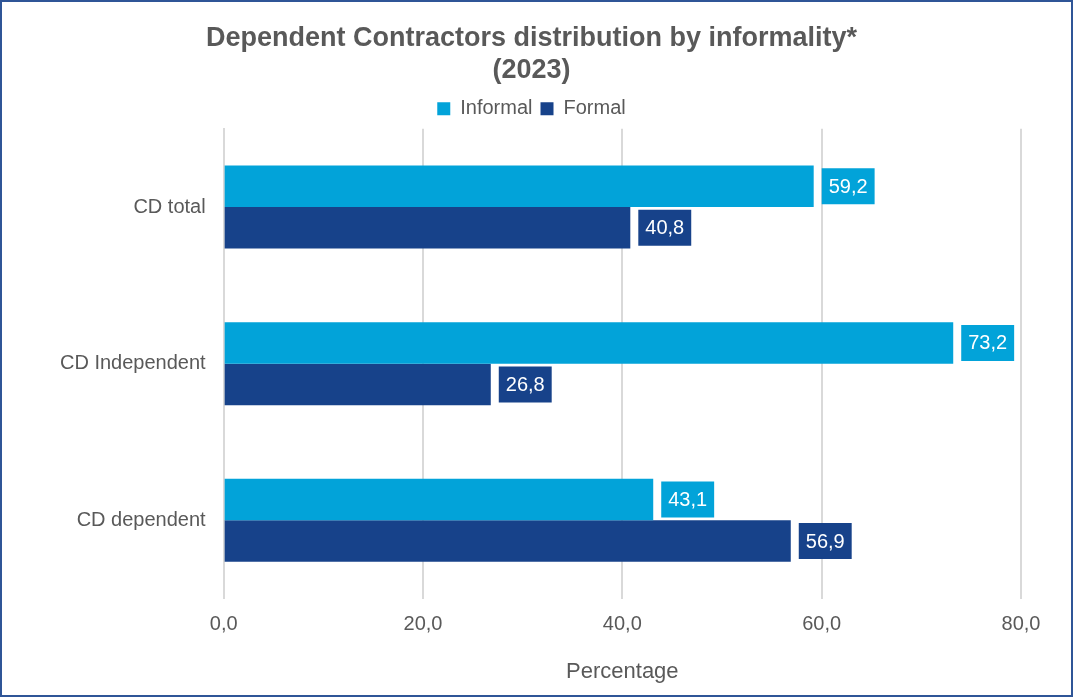 Image resolution: width=1073 pixels, height=697 pixels. What do you see at coordinates (141, 518) in the screenshot?
I see `y-tick-label: CD dependent` at bounding box center [141, 518].